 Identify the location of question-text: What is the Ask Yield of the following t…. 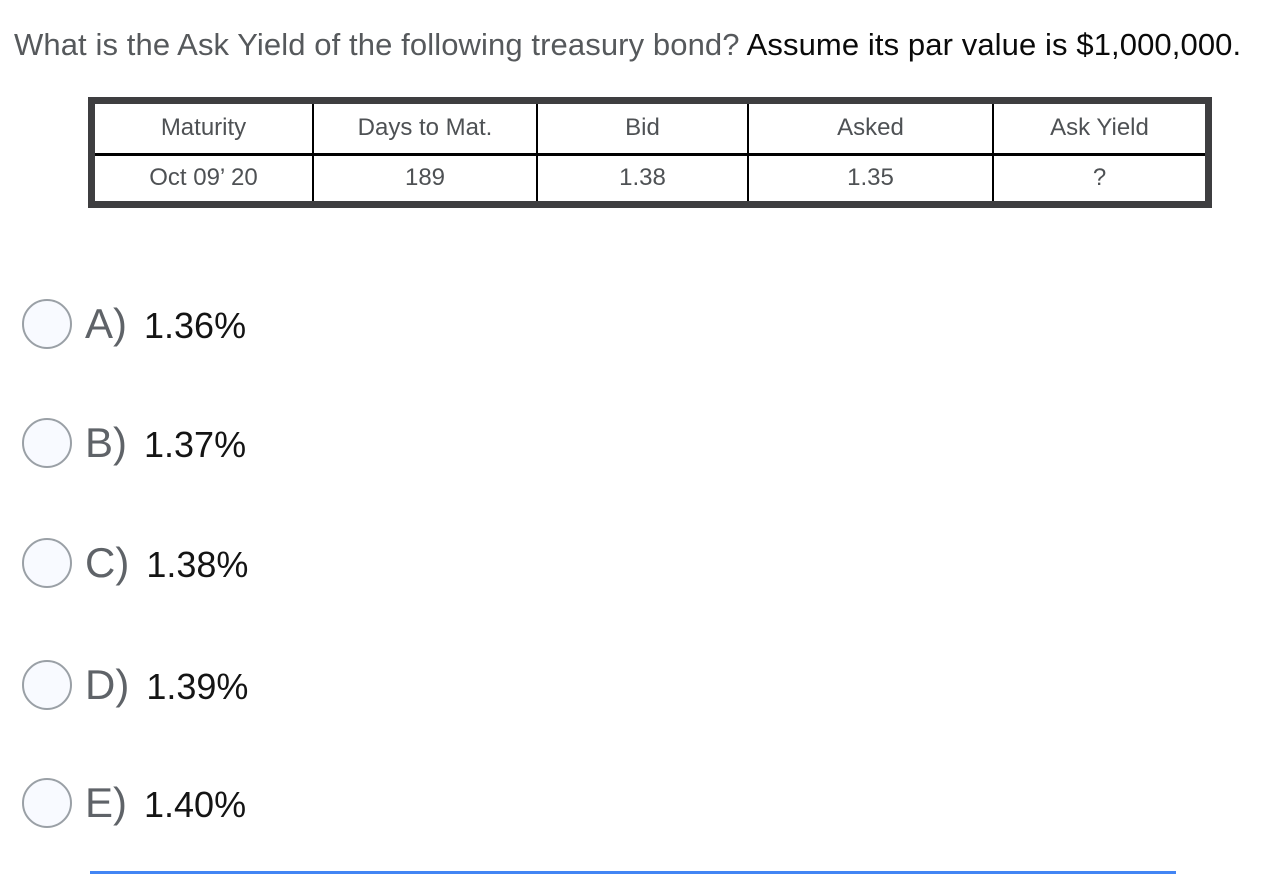
(627, 45).